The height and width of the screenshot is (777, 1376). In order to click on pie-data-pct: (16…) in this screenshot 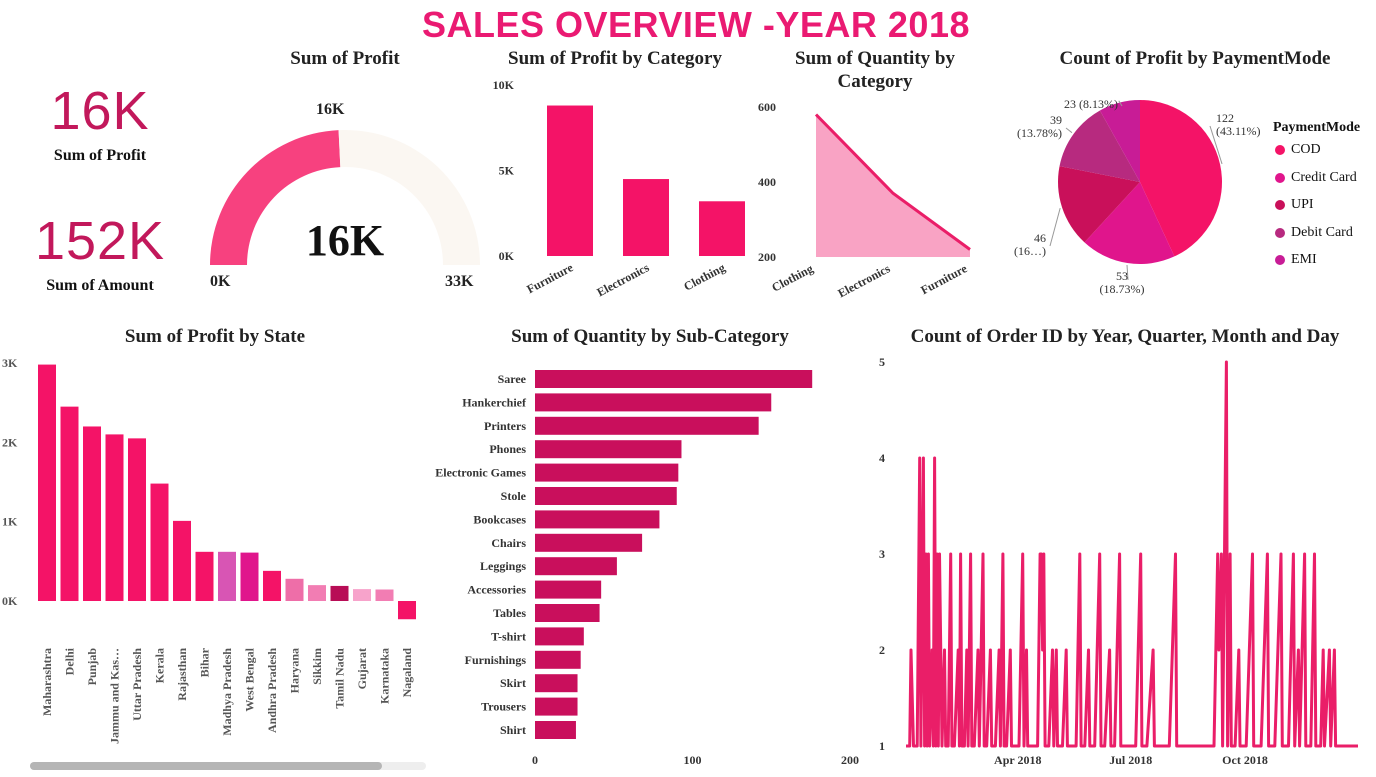, I will do `click(1030, 251)`.